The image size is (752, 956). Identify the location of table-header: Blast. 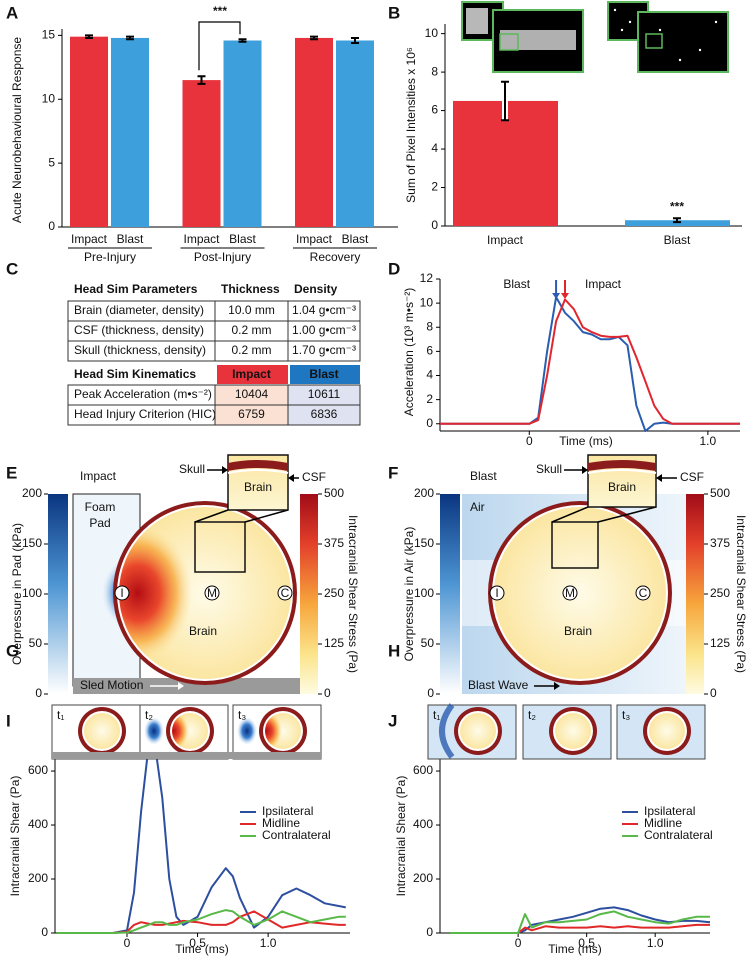
(323, 374).